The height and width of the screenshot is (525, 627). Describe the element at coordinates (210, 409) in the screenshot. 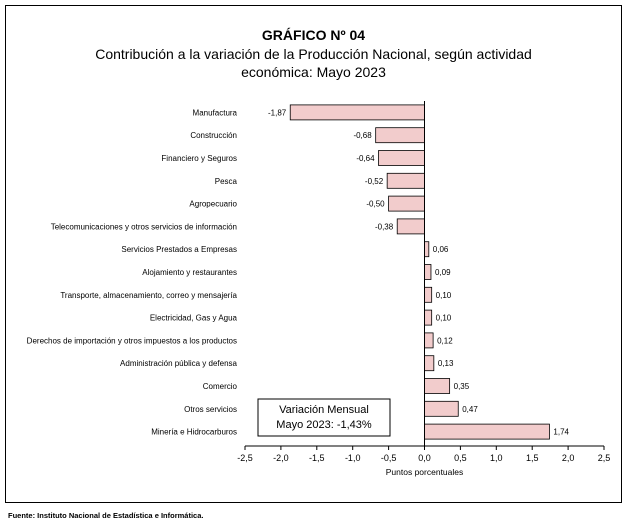

I see `category-label: Otros servicios` at that location.